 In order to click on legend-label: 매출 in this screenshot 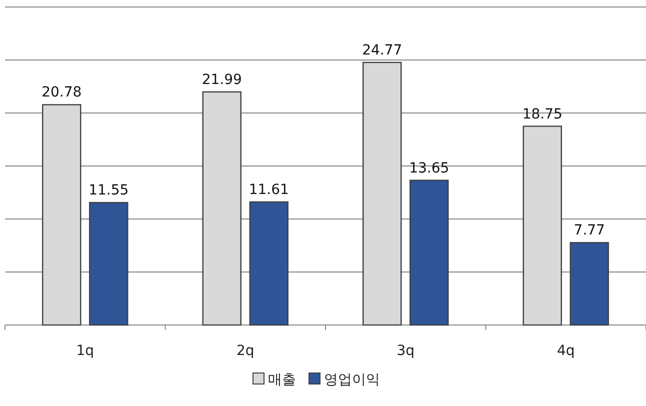, I will do `click(282, 380)`.